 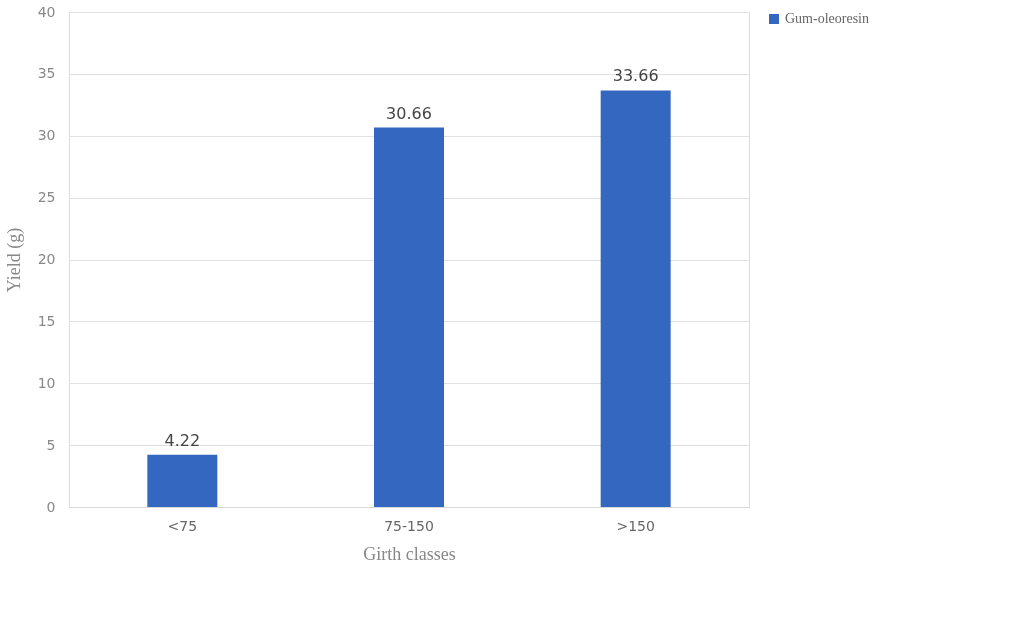 I want to click on x-axis-title: Girth classes, so click(x=409, y=553).